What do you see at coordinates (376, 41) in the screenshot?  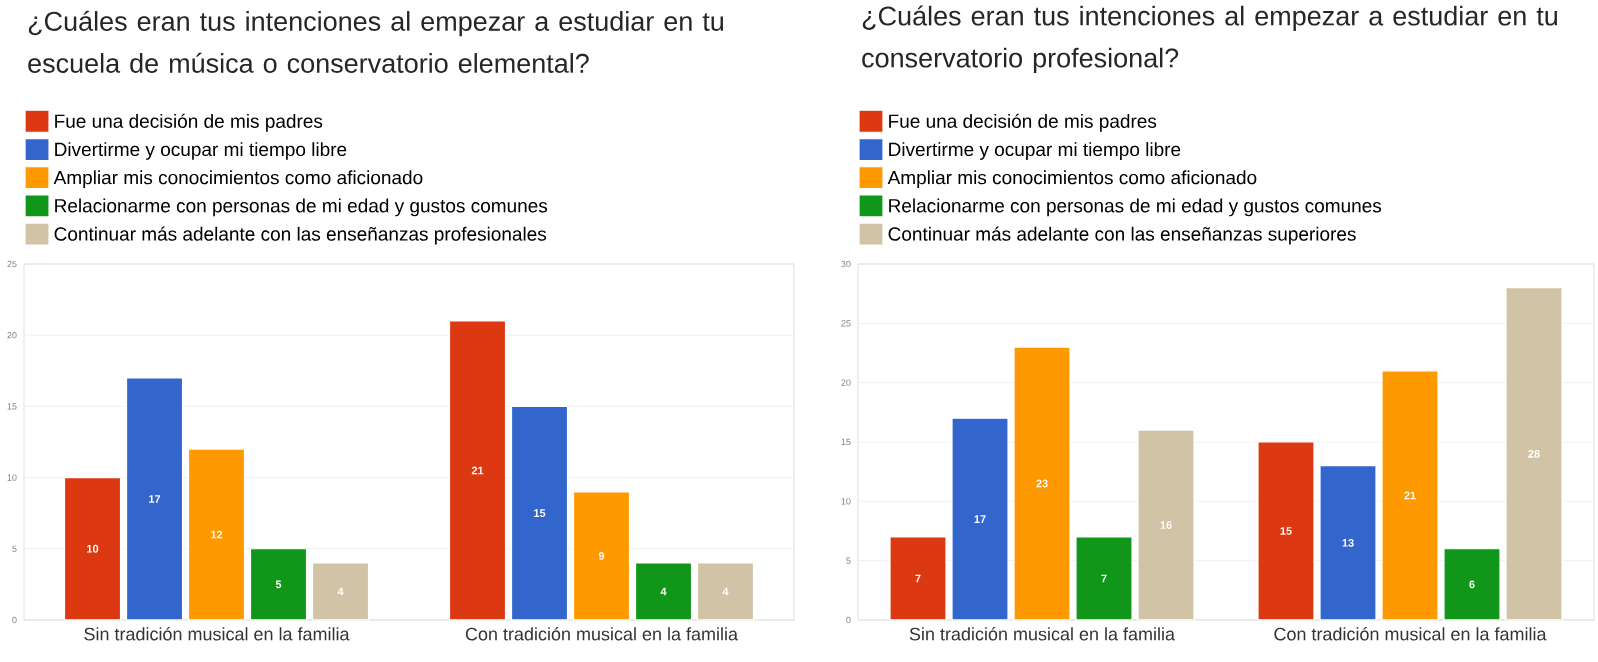 I see `chart-title: ¿Cuáles eran tus intenciones al empezar a estudiar en tu escuela de música o conservatorio elemental?` at bounding box center [376, 41].